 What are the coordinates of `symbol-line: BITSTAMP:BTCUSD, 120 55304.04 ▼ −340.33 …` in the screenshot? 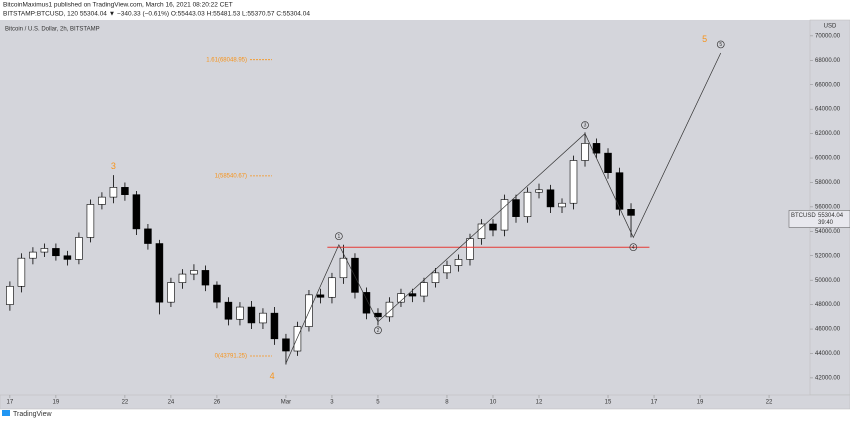 It's located at (156, 14).